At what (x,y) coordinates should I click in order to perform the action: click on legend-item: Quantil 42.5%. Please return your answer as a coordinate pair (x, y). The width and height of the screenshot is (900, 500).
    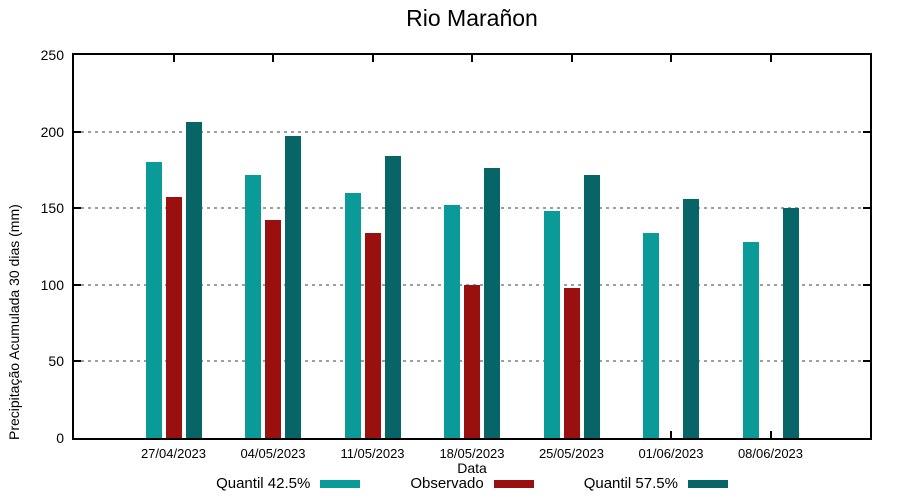
    Looking at the image, I should click on (288, 483).